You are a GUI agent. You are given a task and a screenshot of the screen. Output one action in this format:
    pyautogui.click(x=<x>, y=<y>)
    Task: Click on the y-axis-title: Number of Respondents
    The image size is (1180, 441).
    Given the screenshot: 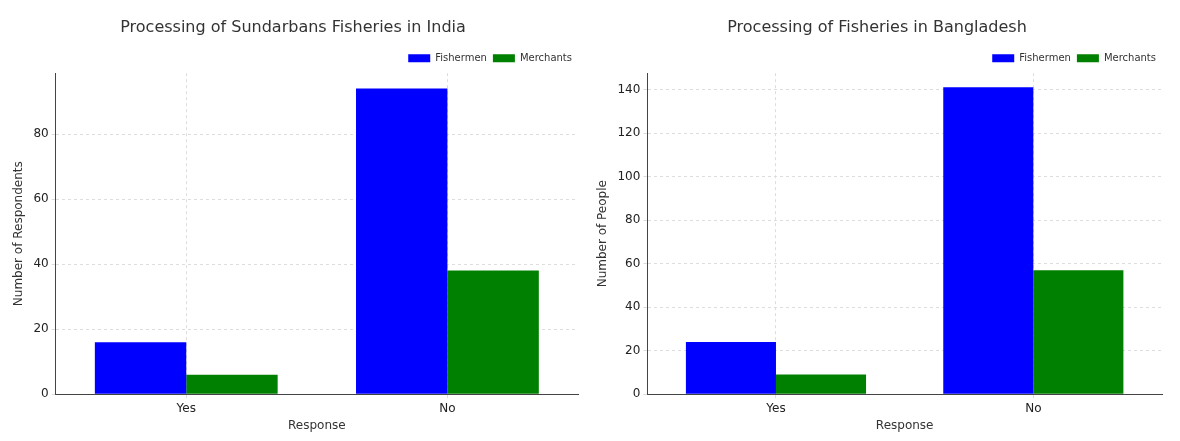 What is the action you would take?
    pyautogui.click(x=18, y=234)
    